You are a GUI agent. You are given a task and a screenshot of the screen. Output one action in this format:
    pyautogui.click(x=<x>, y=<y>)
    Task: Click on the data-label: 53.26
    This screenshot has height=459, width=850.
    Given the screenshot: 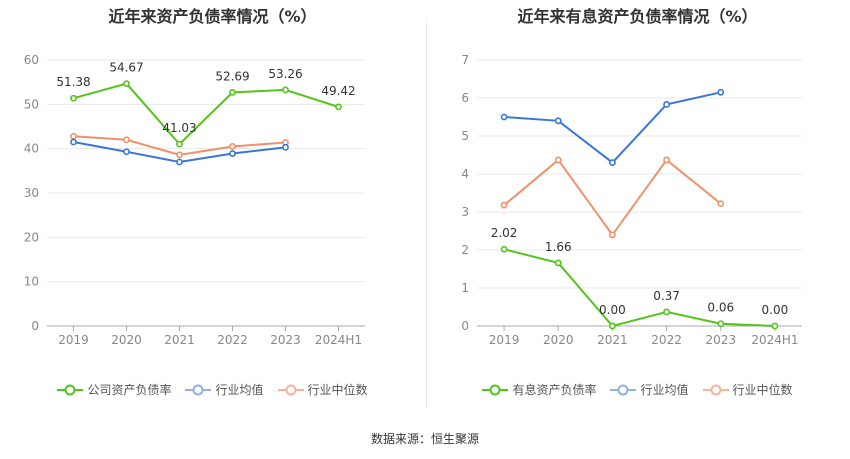 What is the action you would take?
    pyautogui.click(x=285, y=74)
    